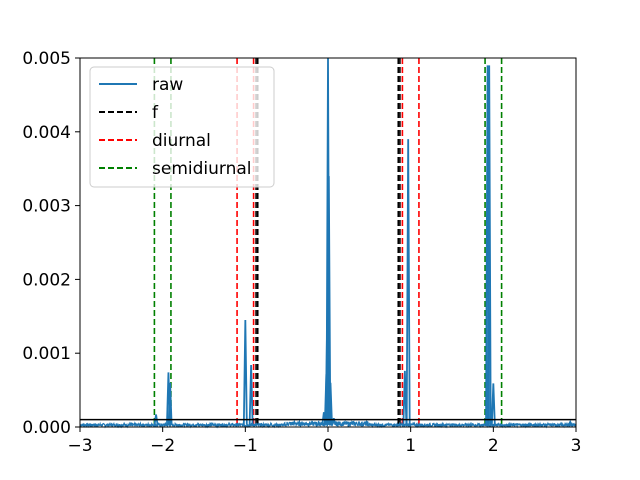 This screenshot has width=640, height=480. Describe the element at coordinates (493, 446) in the screenshot. I see `x-tick-label: 2` at that location.